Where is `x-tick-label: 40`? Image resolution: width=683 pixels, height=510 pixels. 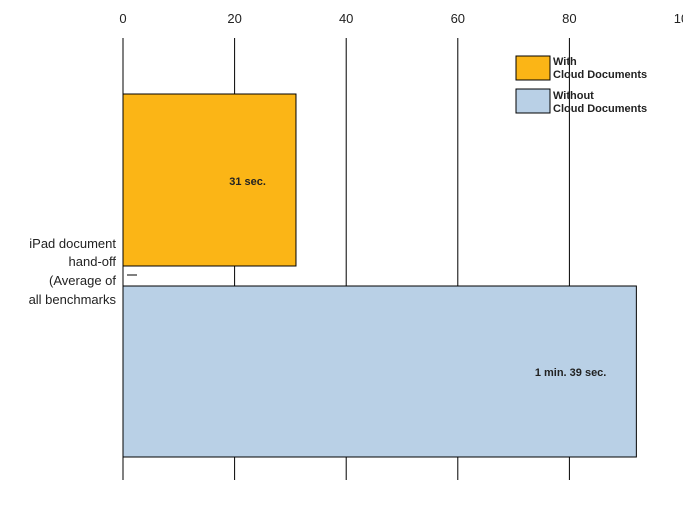
x-tick-label: 40 is located at coordinates (346, 18).